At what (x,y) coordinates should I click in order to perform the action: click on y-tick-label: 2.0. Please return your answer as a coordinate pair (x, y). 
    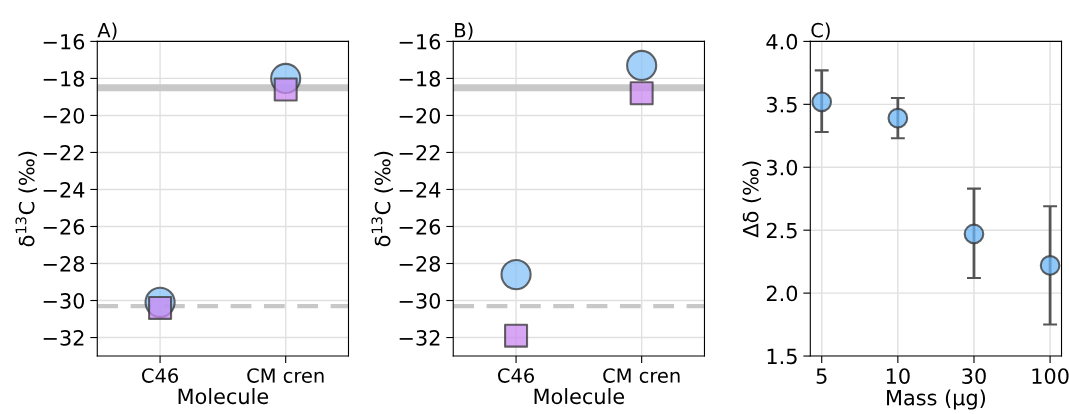
    Looking at the image, I should click on (782, 293).